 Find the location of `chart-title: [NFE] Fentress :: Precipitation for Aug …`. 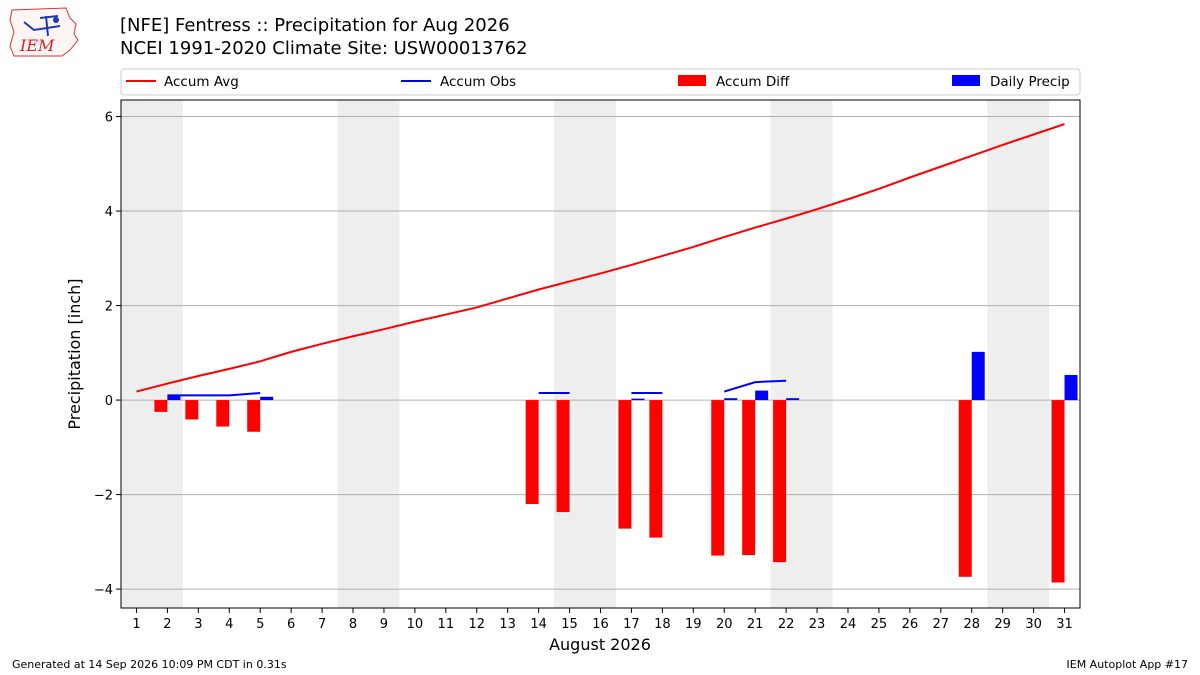

chart-title: [NFE] Fentress :: Precipitation for Aug … is located at coordinates (315, 25).